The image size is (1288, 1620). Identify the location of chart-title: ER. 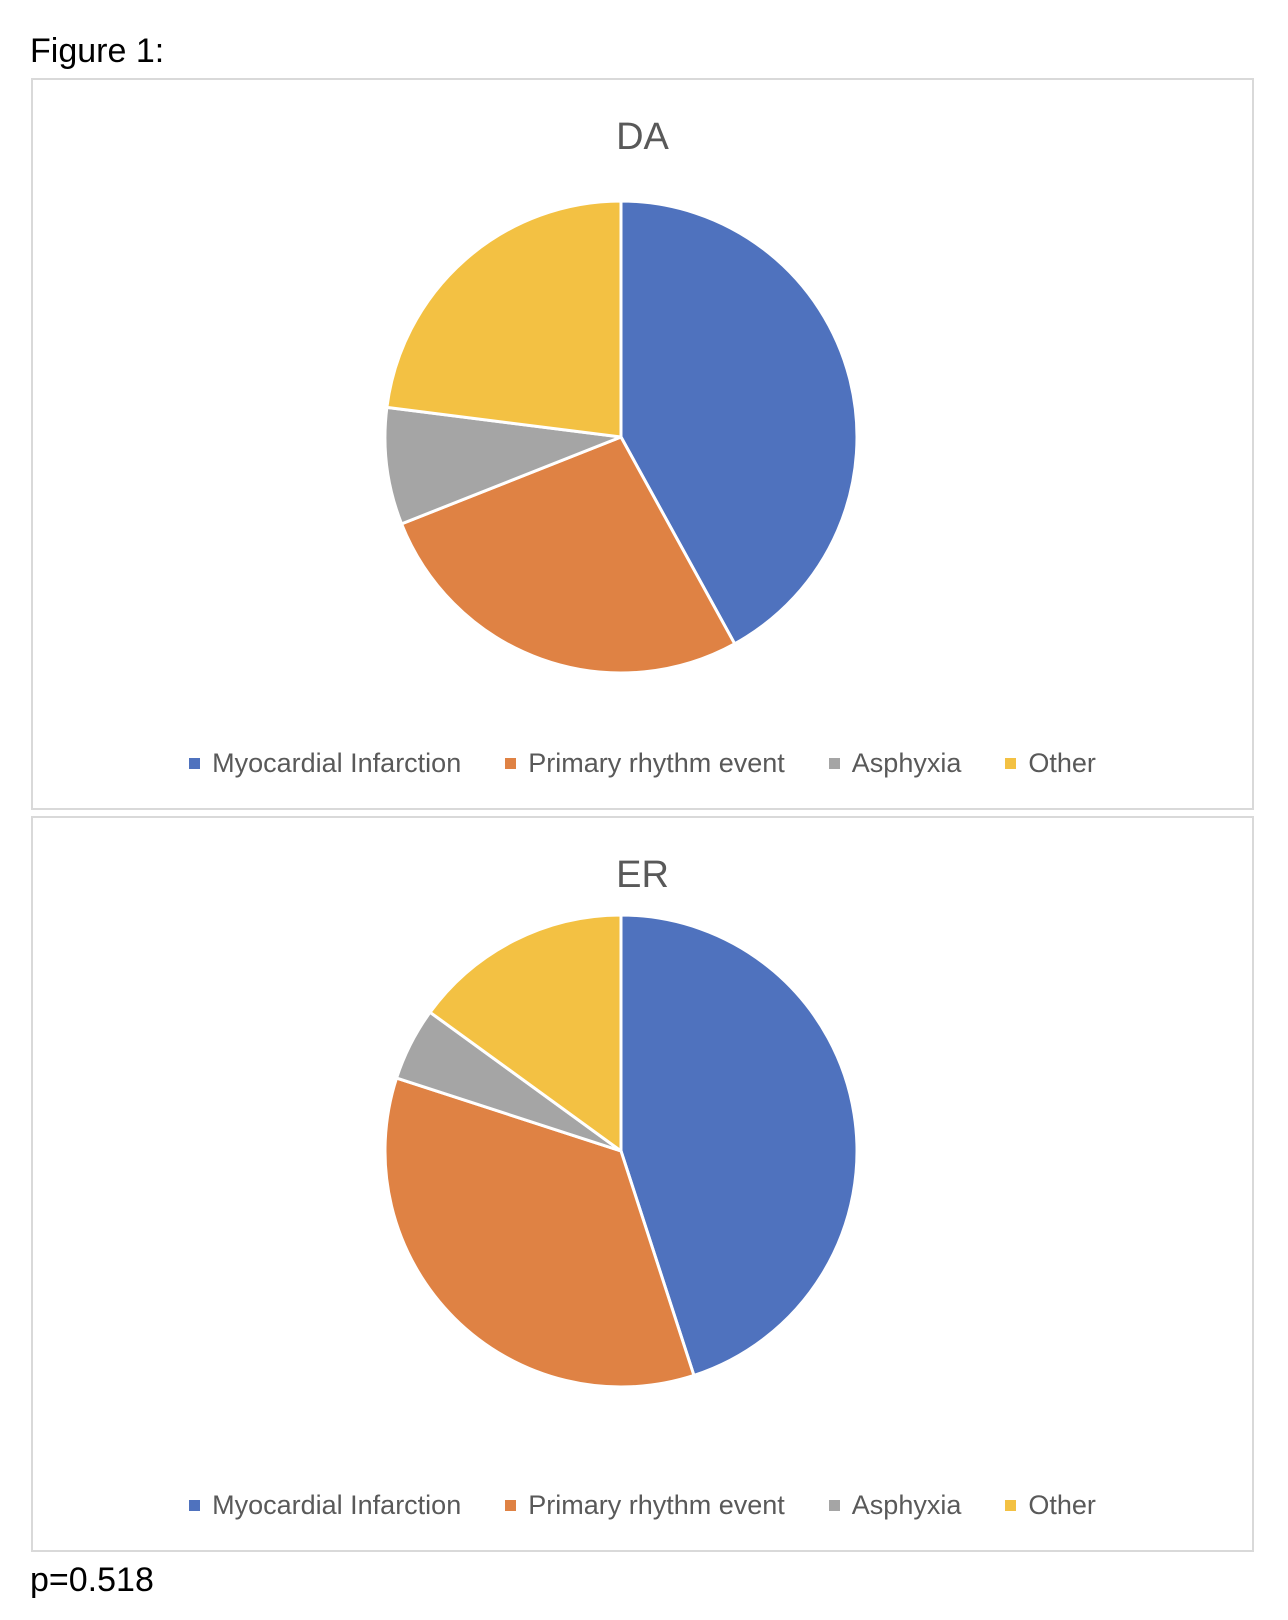
(642, 875).